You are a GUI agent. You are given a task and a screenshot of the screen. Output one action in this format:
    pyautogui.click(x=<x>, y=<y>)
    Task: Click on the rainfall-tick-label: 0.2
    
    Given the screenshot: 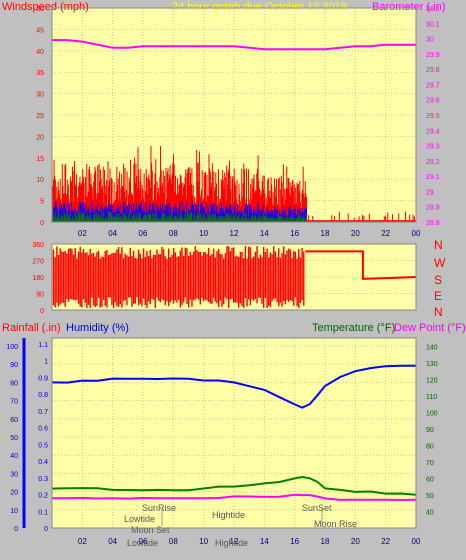 What is the action you would take?
    pyautogui.click(x=43, y=496)
    